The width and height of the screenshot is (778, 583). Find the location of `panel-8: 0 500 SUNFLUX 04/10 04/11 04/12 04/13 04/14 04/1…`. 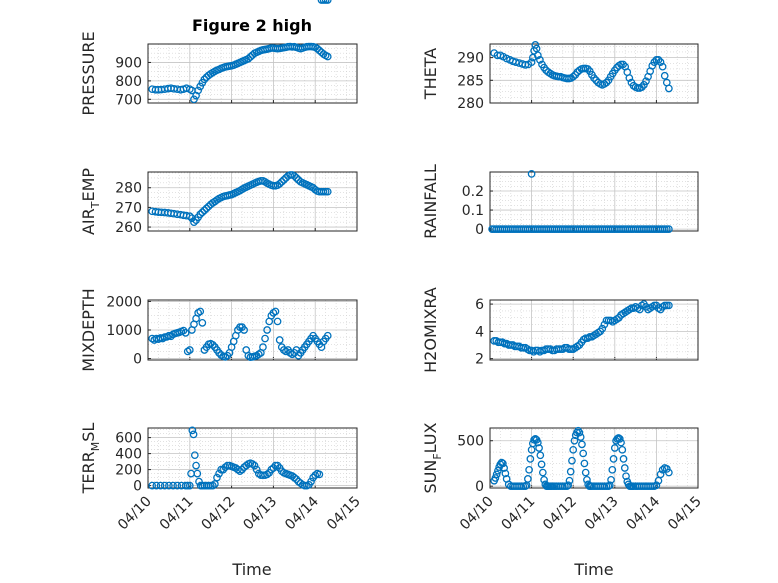

panel-8: 0 500 SUNFLUX 04/10 04/11 04/12 04/13 04/14 04/1… is located at coordinates (563, 477).